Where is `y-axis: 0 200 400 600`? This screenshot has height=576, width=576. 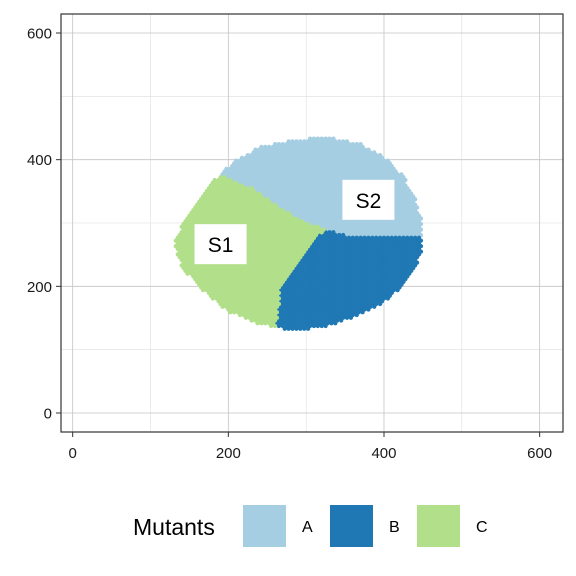
y-axis: 0 200 400 600 is located at coordinates (44, 224).